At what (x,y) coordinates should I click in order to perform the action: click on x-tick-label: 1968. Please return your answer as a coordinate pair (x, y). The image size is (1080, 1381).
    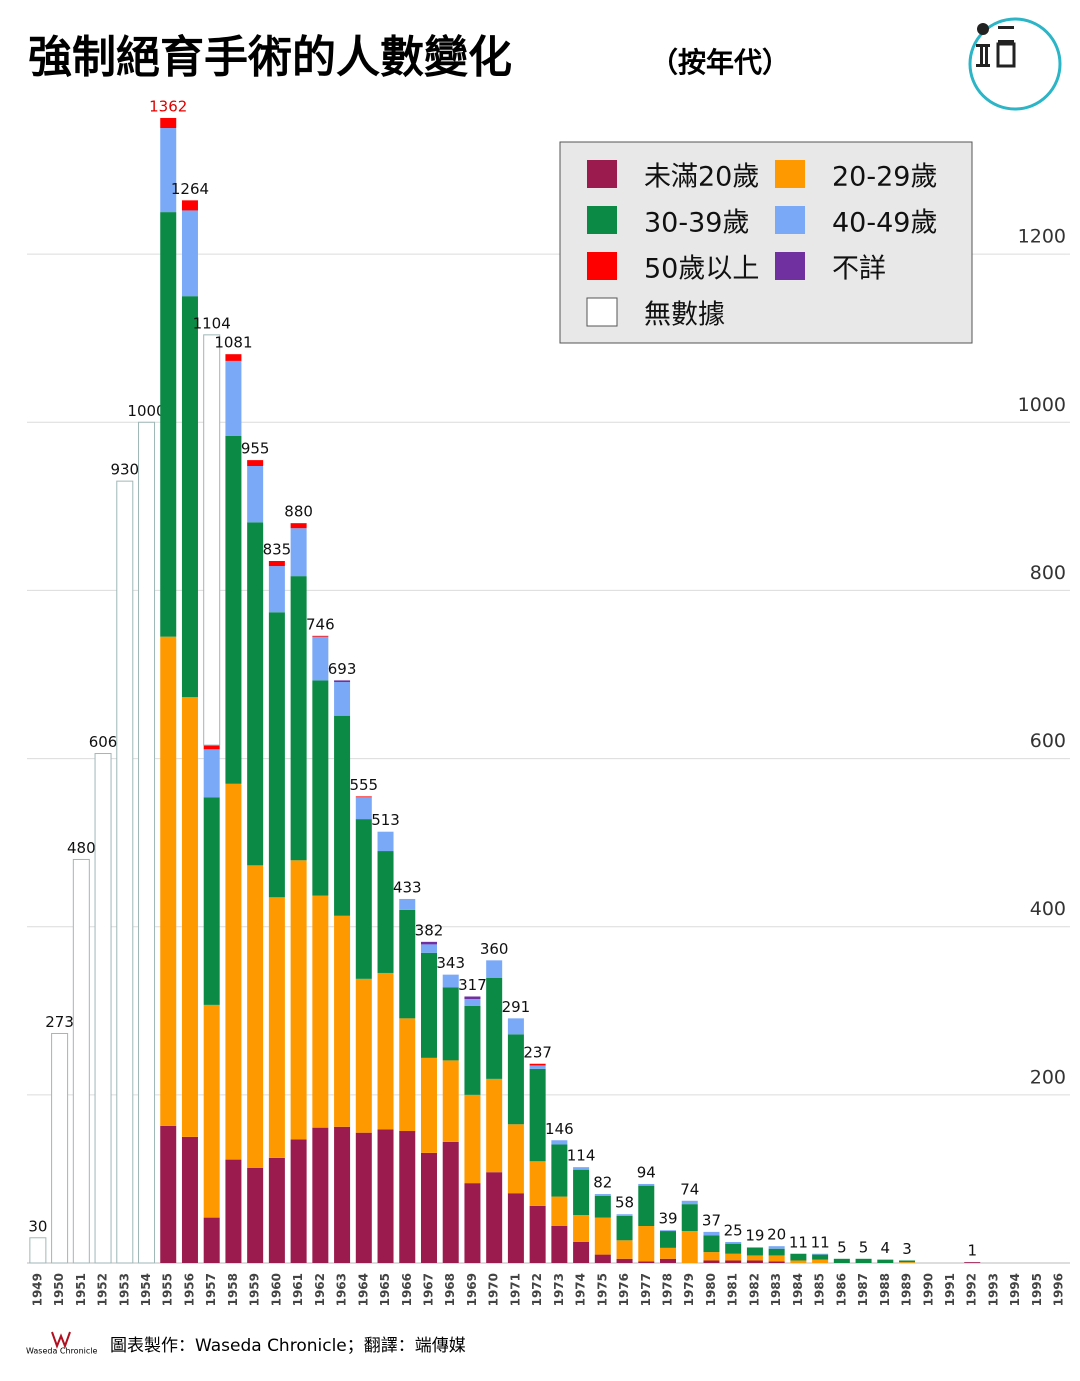
    Looking at the image, I should click on (450, 1289).